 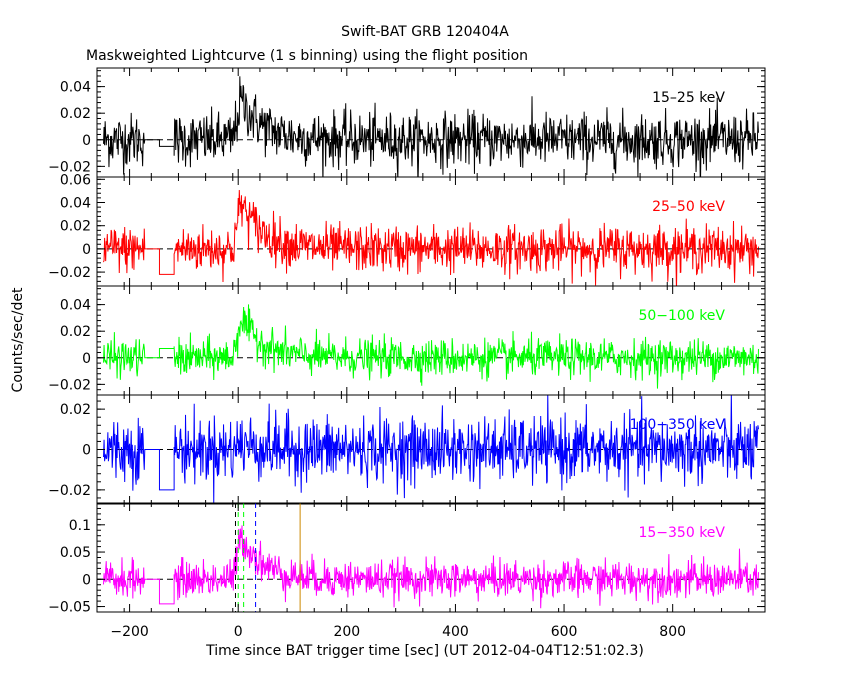 I want to click on panel-1: −0.02 0 0.02 0.04 15–25 keV, so click(x=407, y=122).